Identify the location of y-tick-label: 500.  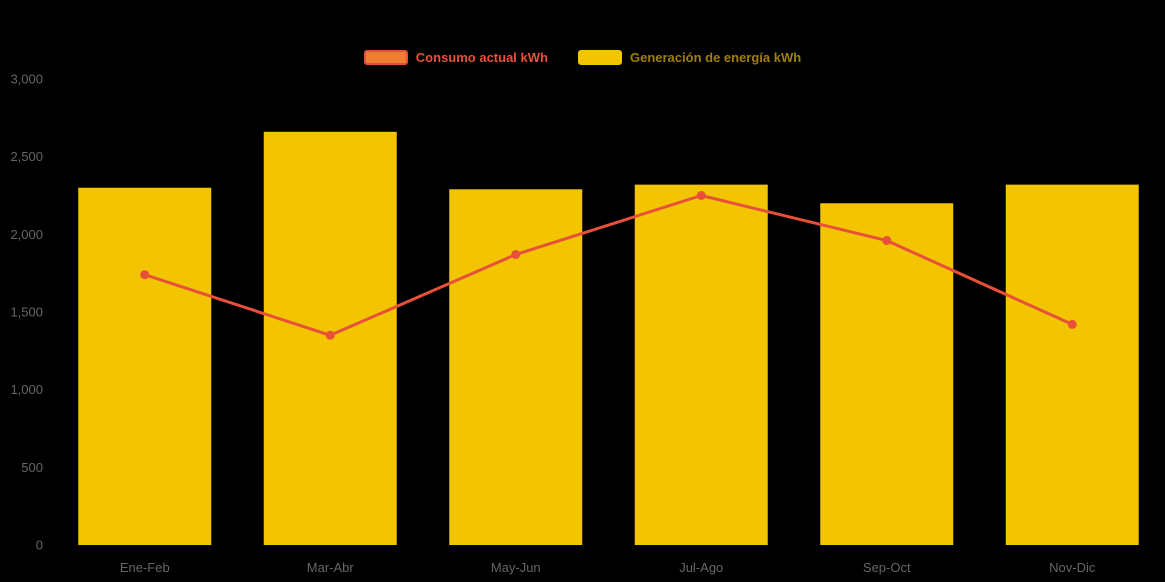
(32, 467).